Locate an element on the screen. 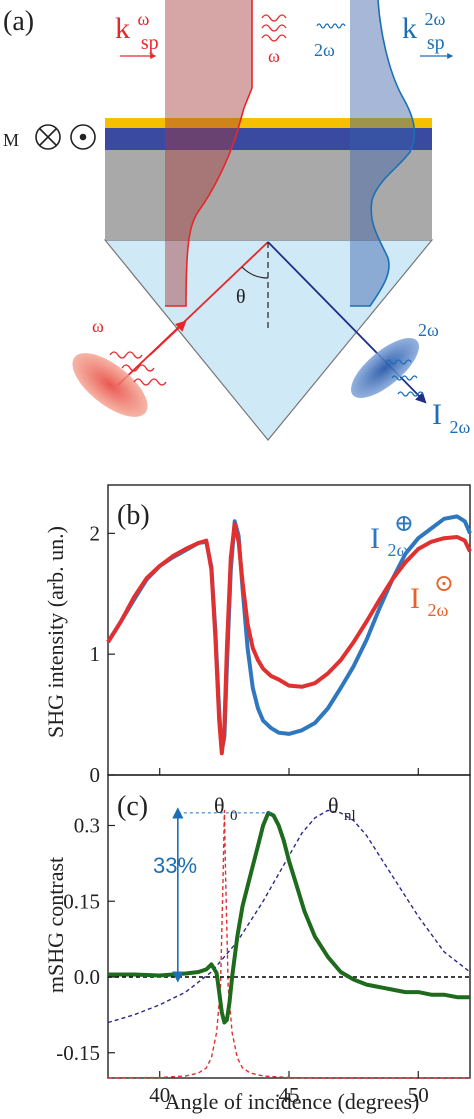 The height and width of the screenshot is (1119, 474). theta-label: θ is located at coordinates (241, 297).